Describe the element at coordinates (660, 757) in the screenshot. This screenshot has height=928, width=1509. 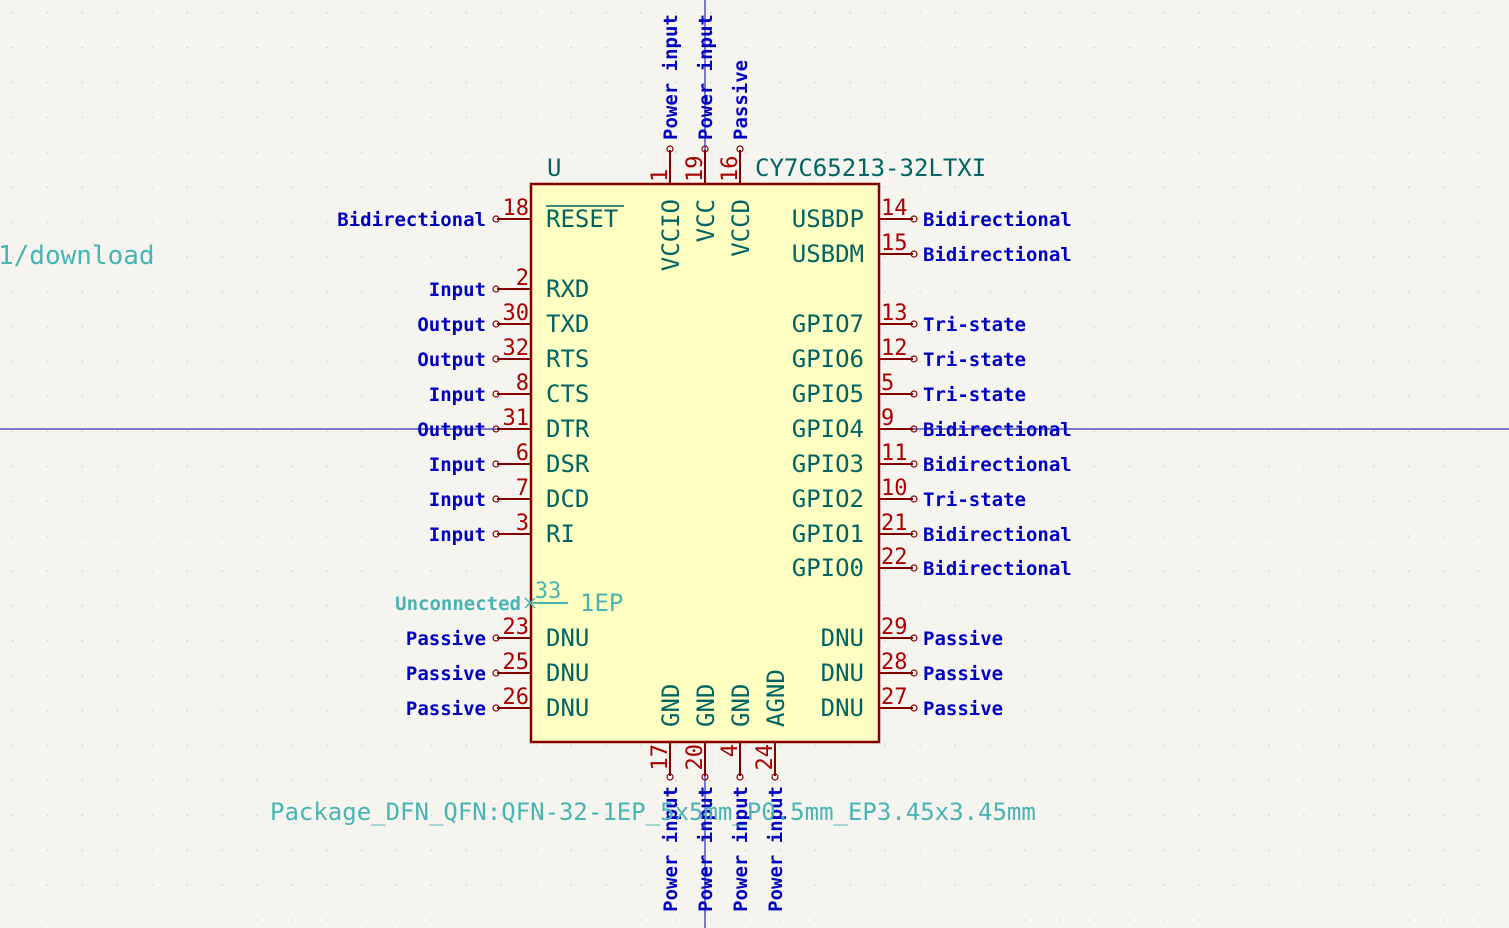
I see `pin-number: 17` at that location.